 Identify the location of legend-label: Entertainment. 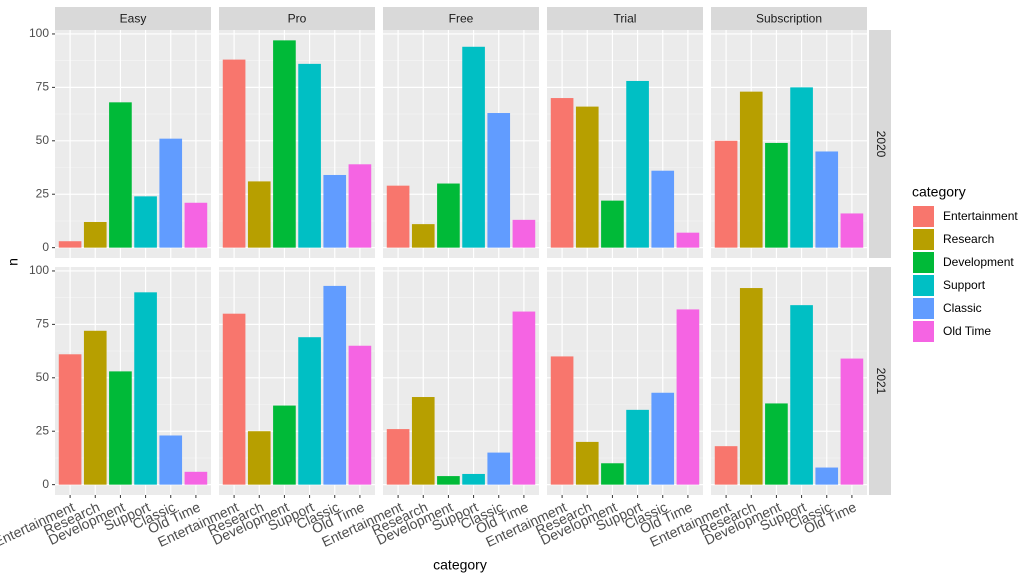
(980, 216).